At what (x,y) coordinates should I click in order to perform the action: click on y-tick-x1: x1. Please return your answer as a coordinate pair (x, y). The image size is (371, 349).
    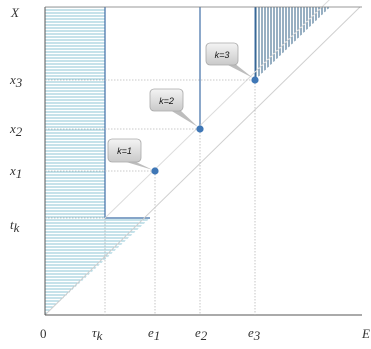
    Looking at the image, I should click on (15, 172).